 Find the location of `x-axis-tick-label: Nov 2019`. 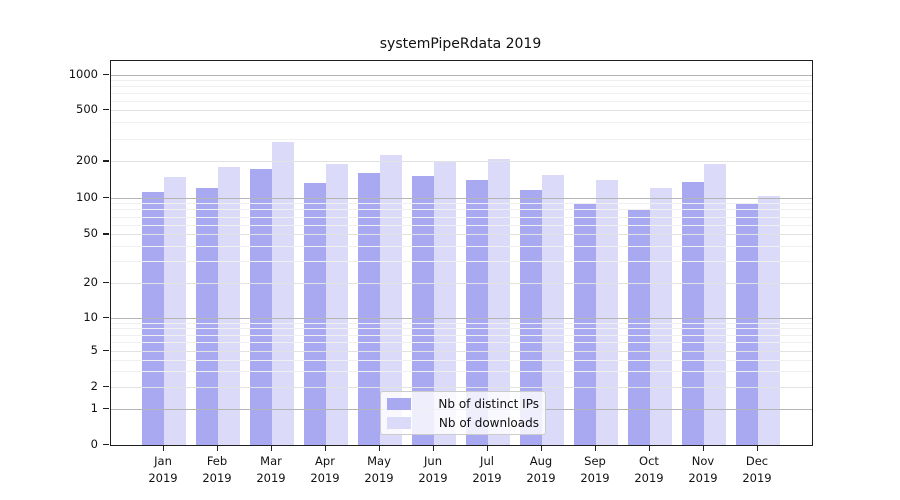

x-axis-tick-label: Nov 2019 is located at coordinates (703, 469).